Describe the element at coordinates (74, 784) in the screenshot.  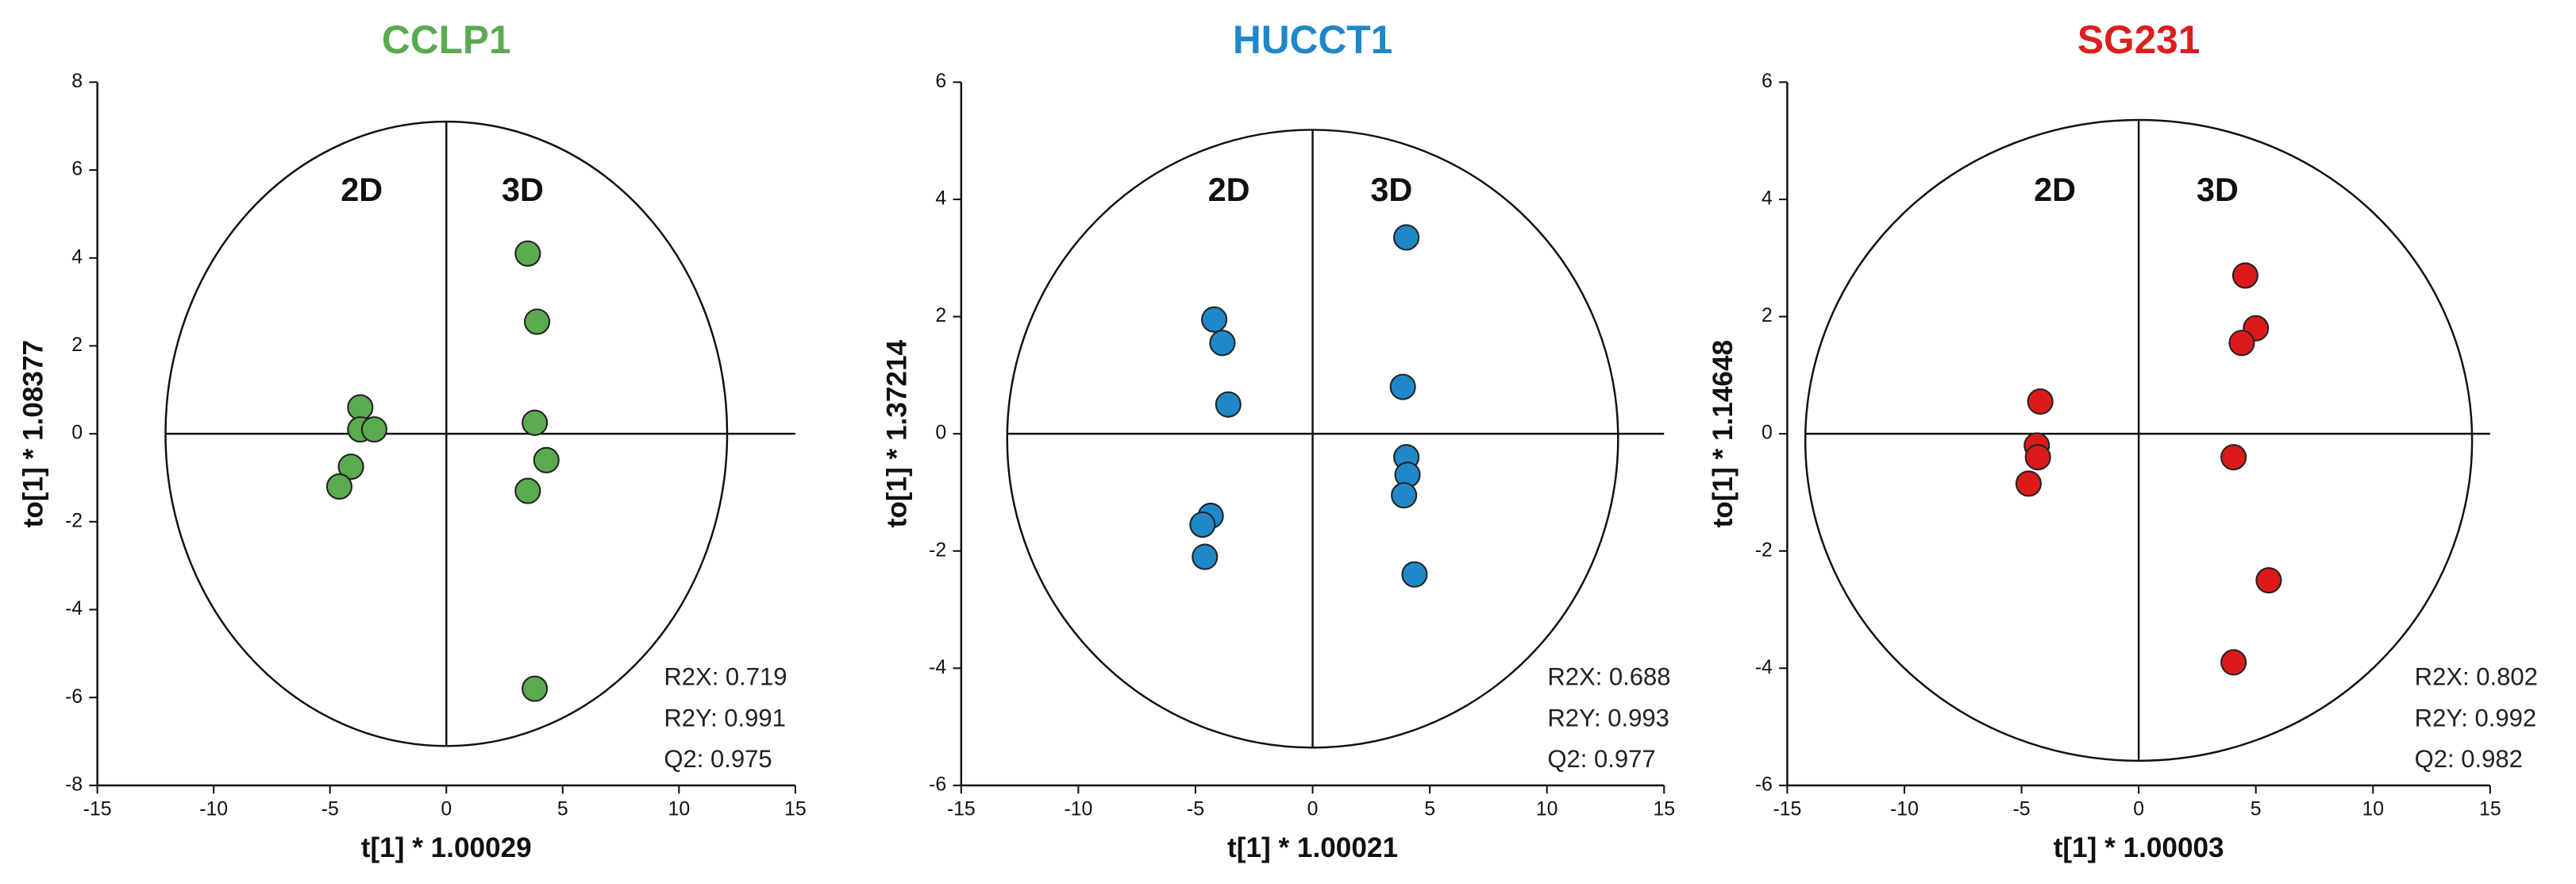
I see `y-tick-label: -8` at that location.